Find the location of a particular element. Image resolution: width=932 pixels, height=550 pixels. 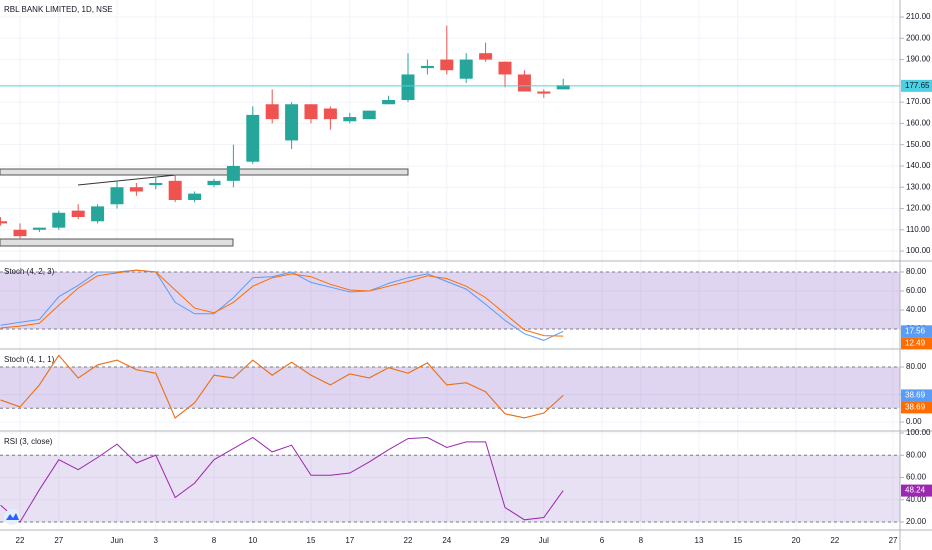

pane-title: RSI (3, close) is located at coordinates (28, 441).